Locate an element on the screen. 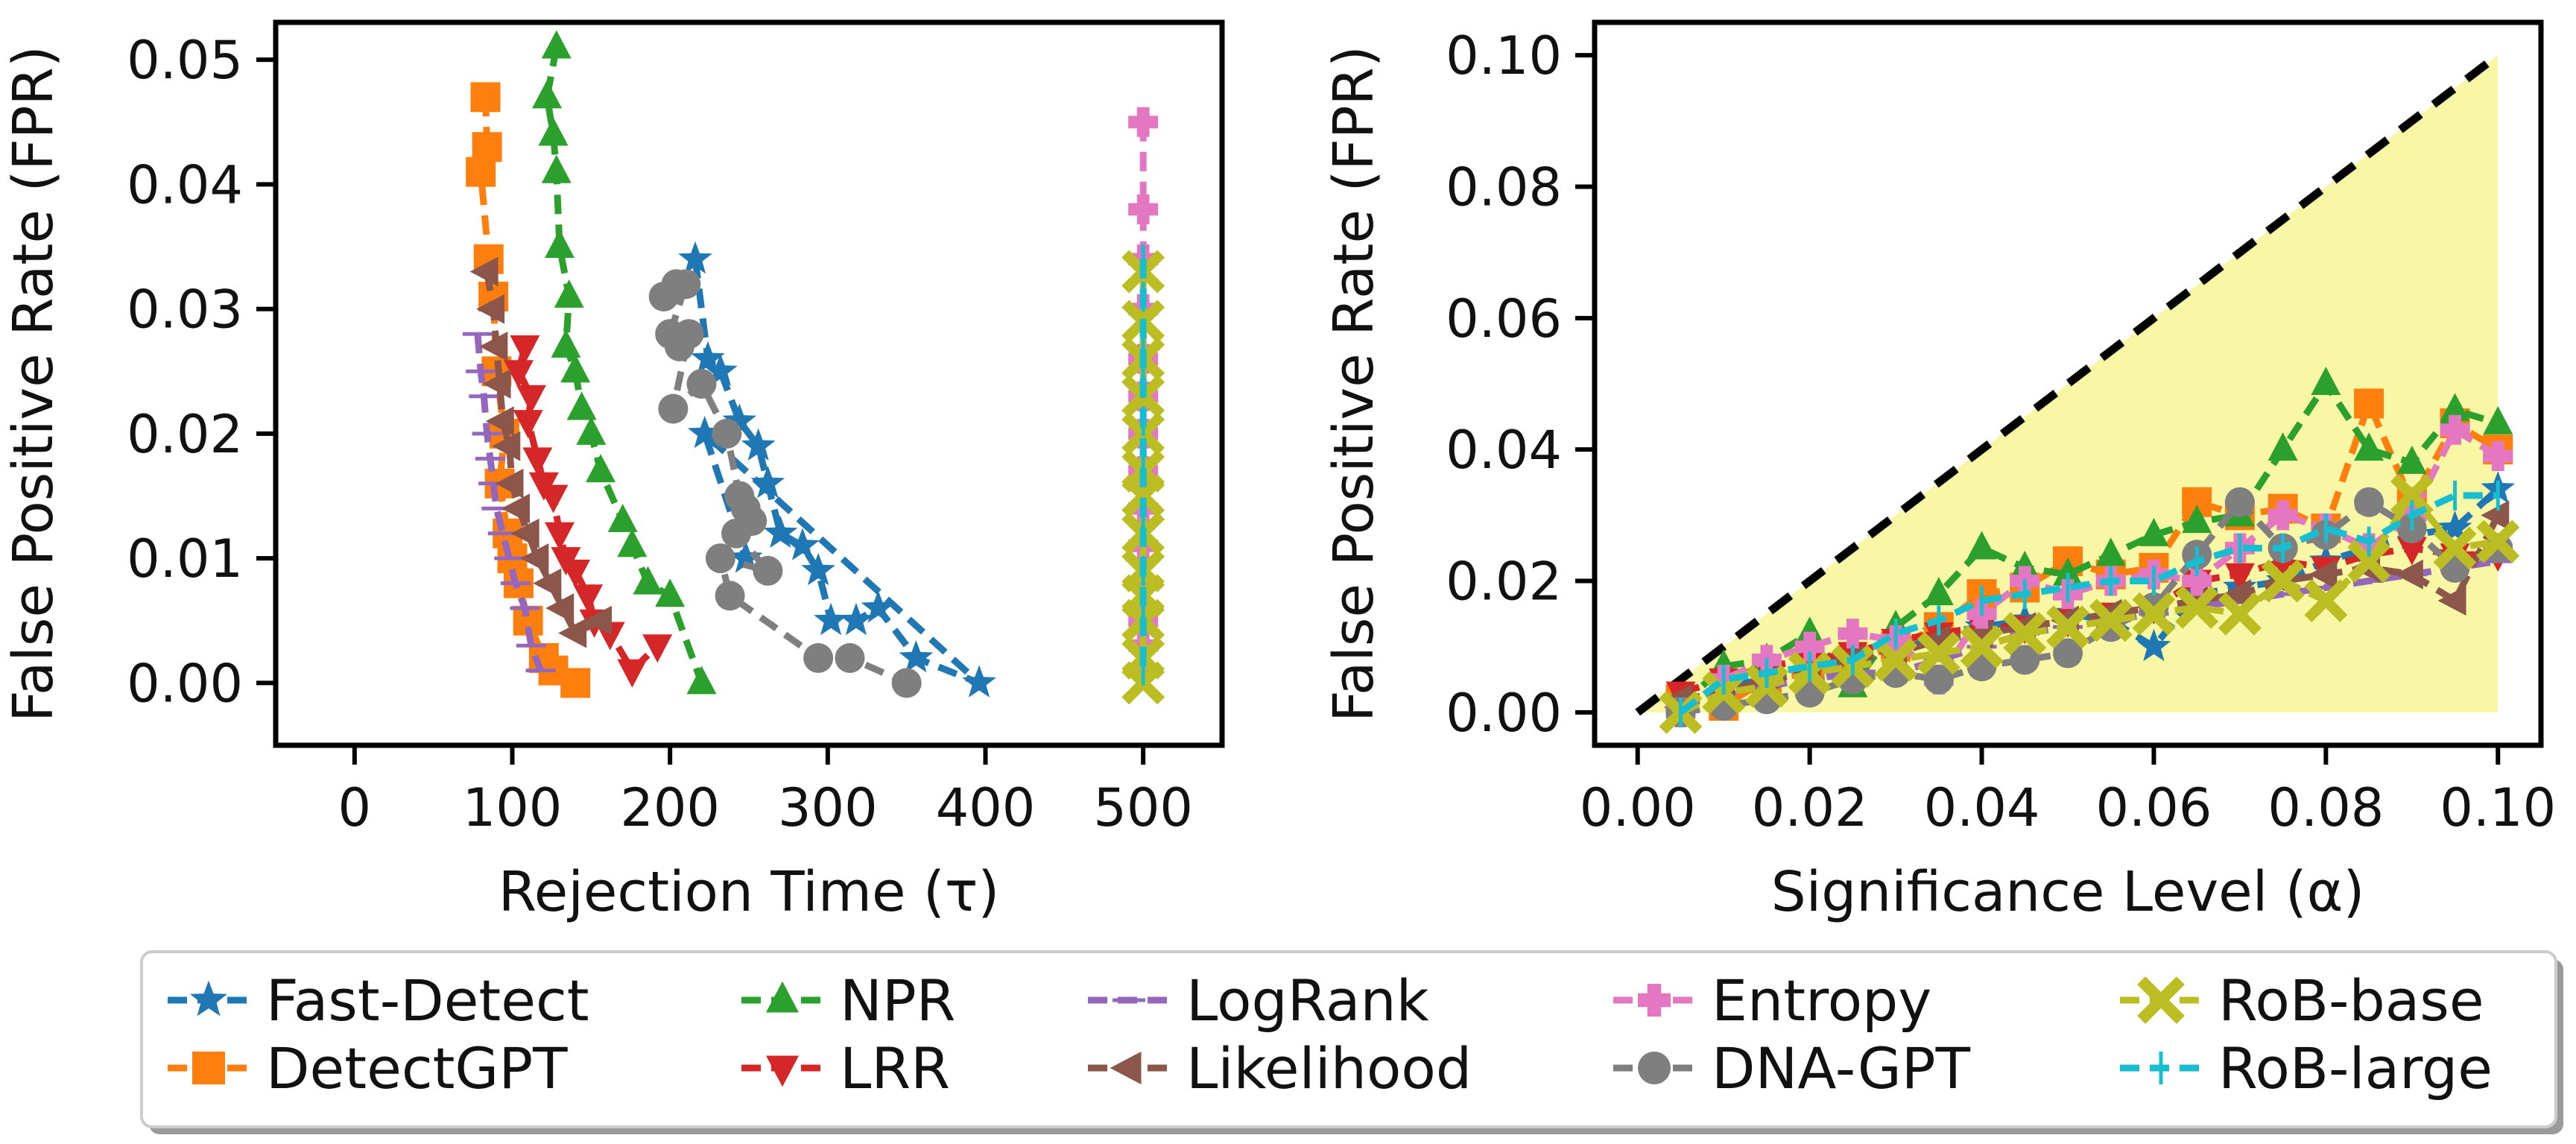 The width and height of the screenshot is (2576, 1144). legend-item-likelihood: Likelihood is located at coordinates (1280, 1068).